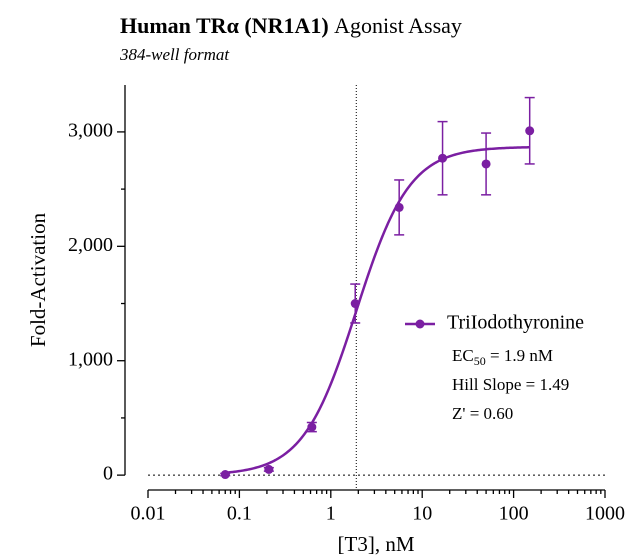 The image size is (634, 556). I want to click on annotation-subscript: 50, so click(480, 361).